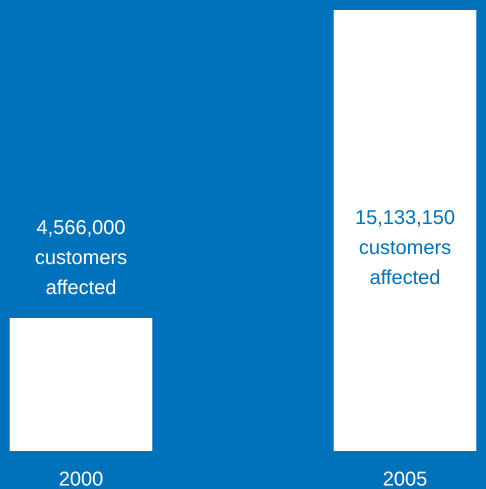  Describe the element at coordinates (81, 478) in the screenshot. I see `x-tick-label: 2000` at that location.